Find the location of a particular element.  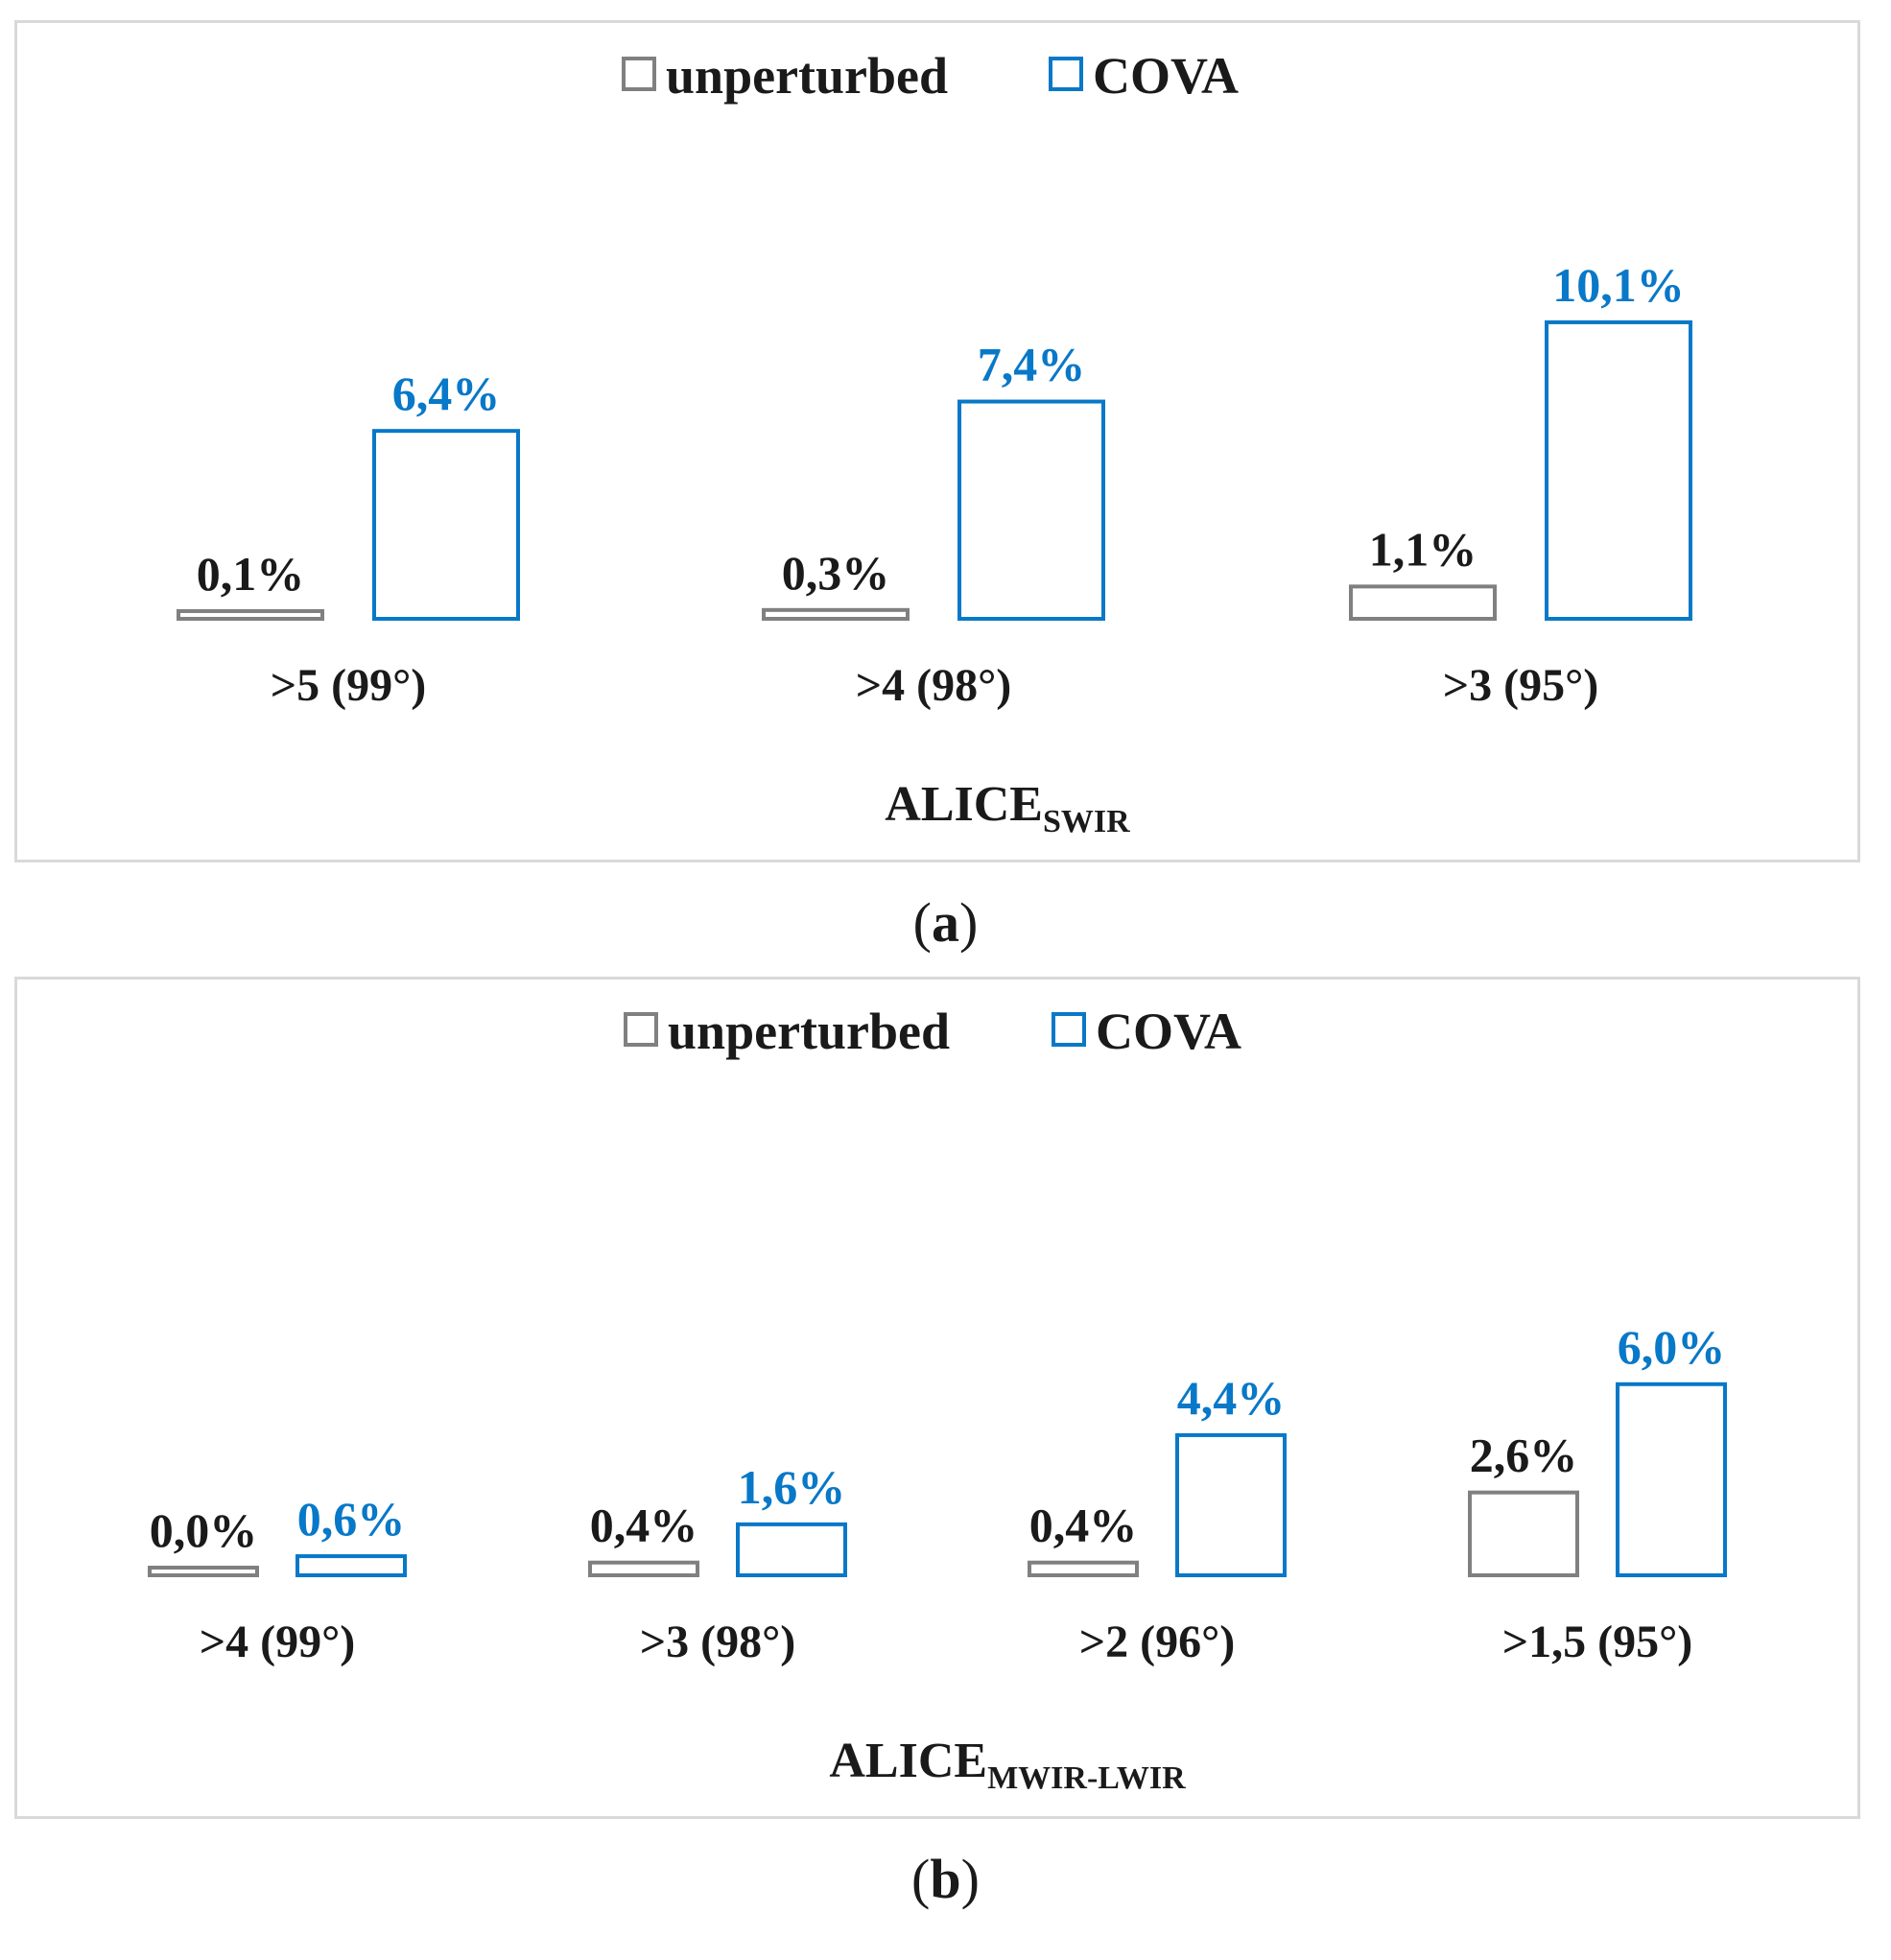

category-label-a-2: >3 (95°) is located at coordinates (1521, 686).